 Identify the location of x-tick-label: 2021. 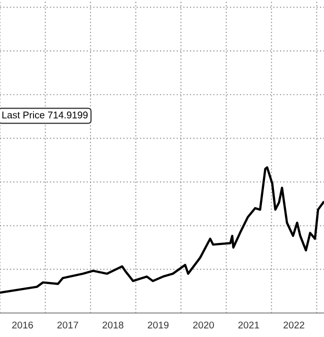
(249, 325).